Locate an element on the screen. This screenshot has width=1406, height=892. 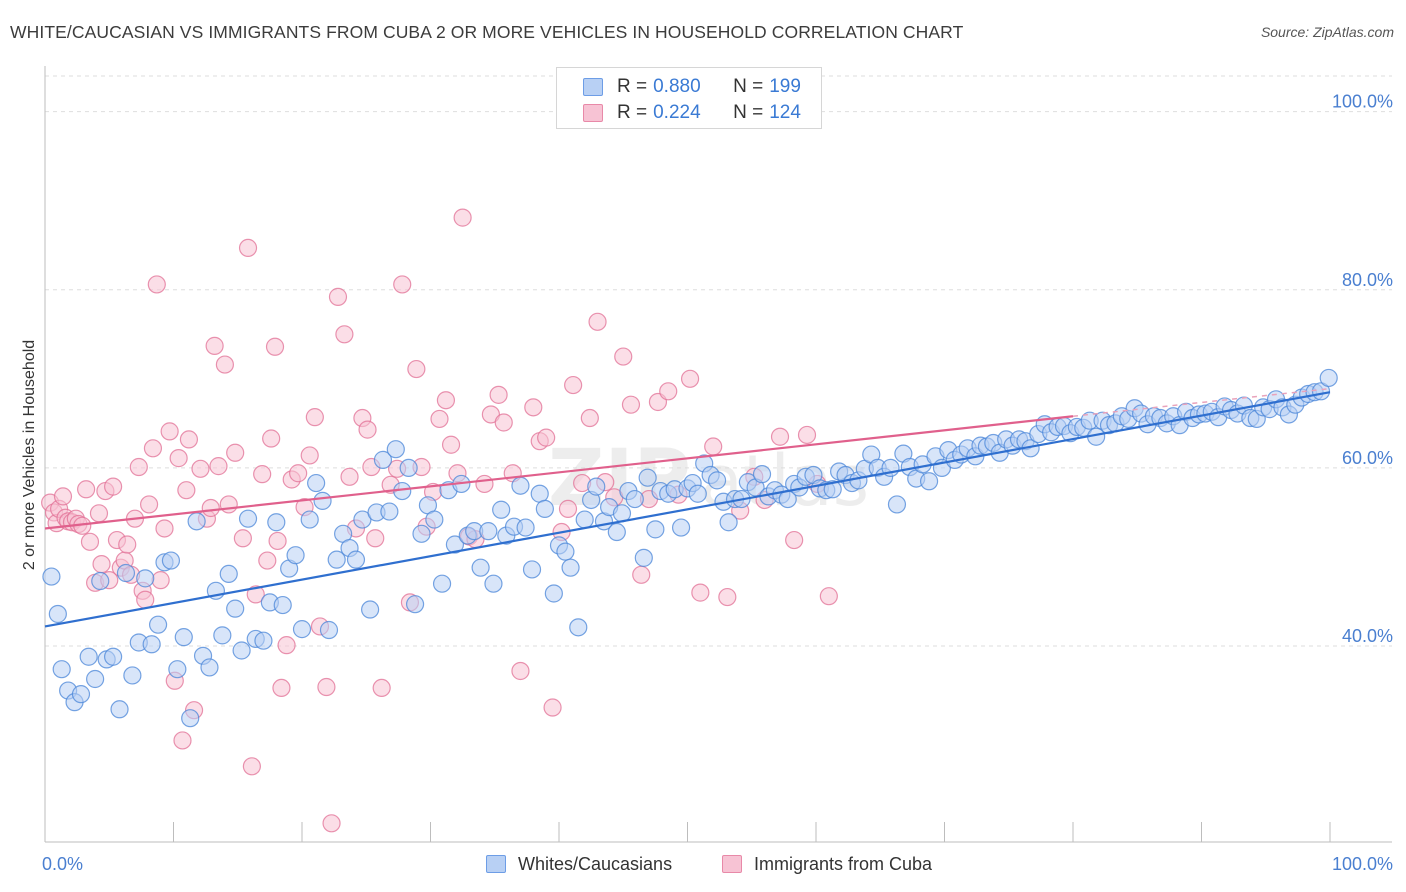
n-value: 124 is located at coordinates (785, 112).